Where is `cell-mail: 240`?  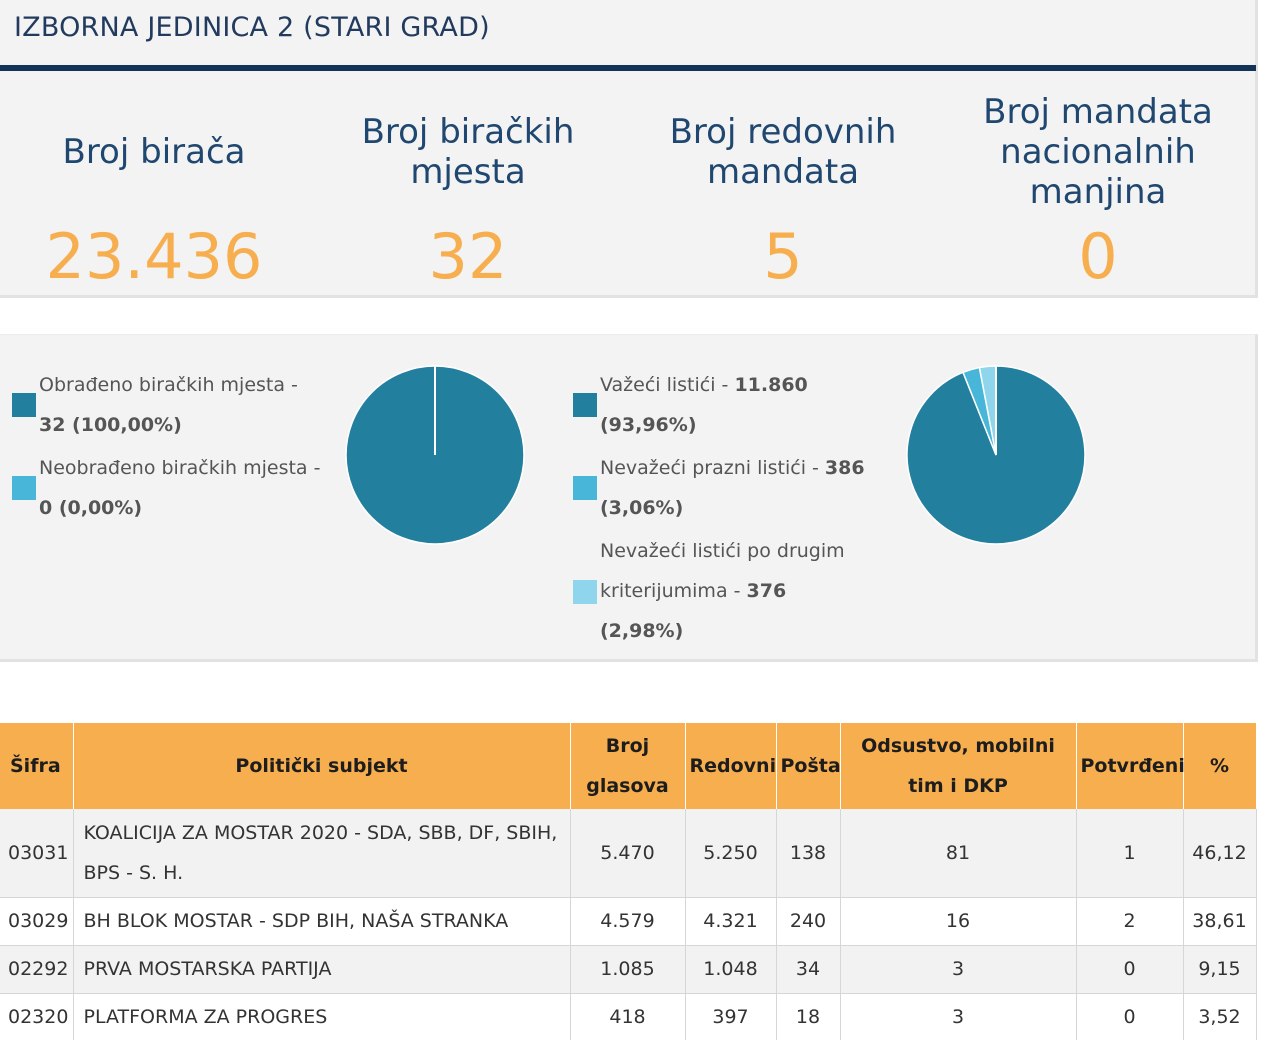
cell-mail: 240 is located at coordinates (808, 921).